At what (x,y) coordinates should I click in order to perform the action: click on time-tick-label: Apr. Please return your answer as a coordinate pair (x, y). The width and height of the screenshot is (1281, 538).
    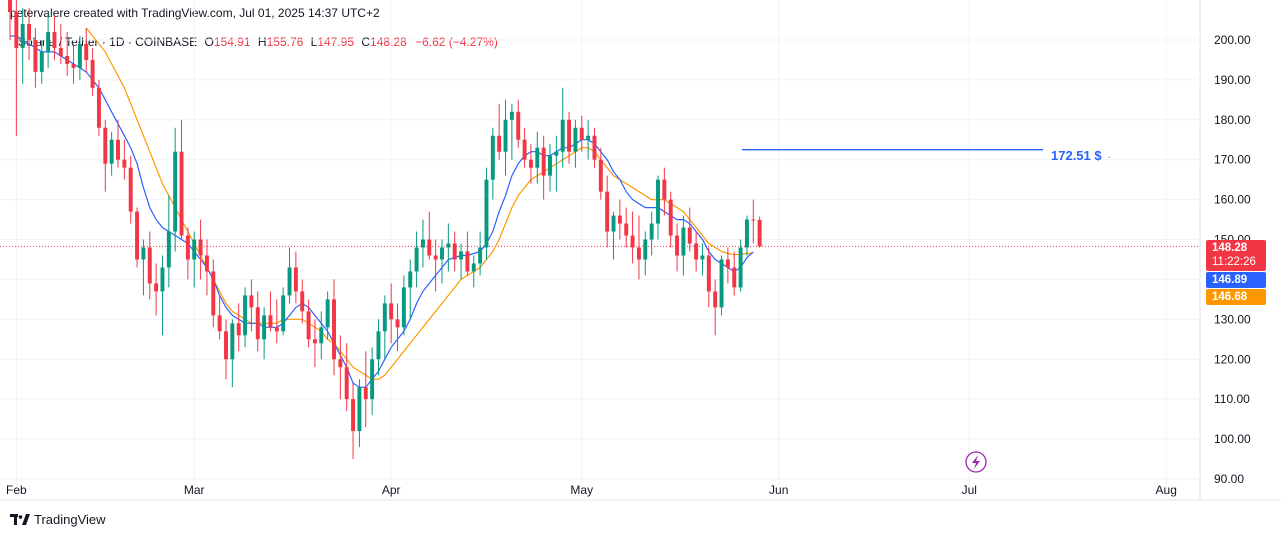
    Looking at the image, I should click on (391, 490).